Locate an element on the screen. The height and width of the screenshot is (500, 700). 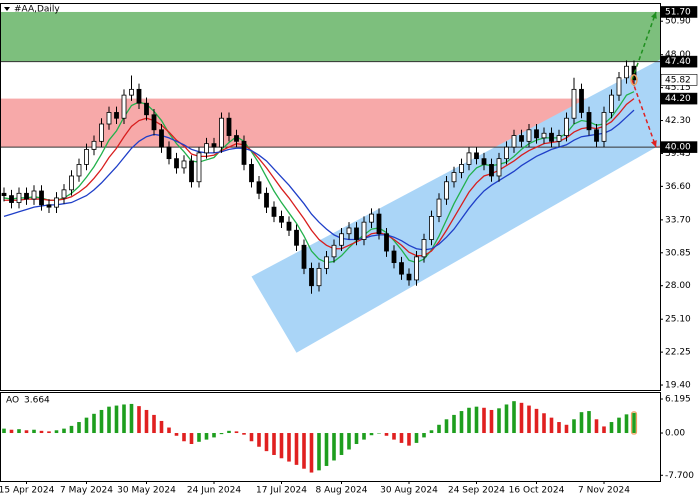
ao-tick-label: 0.00 is located at coordinates (675, 434).